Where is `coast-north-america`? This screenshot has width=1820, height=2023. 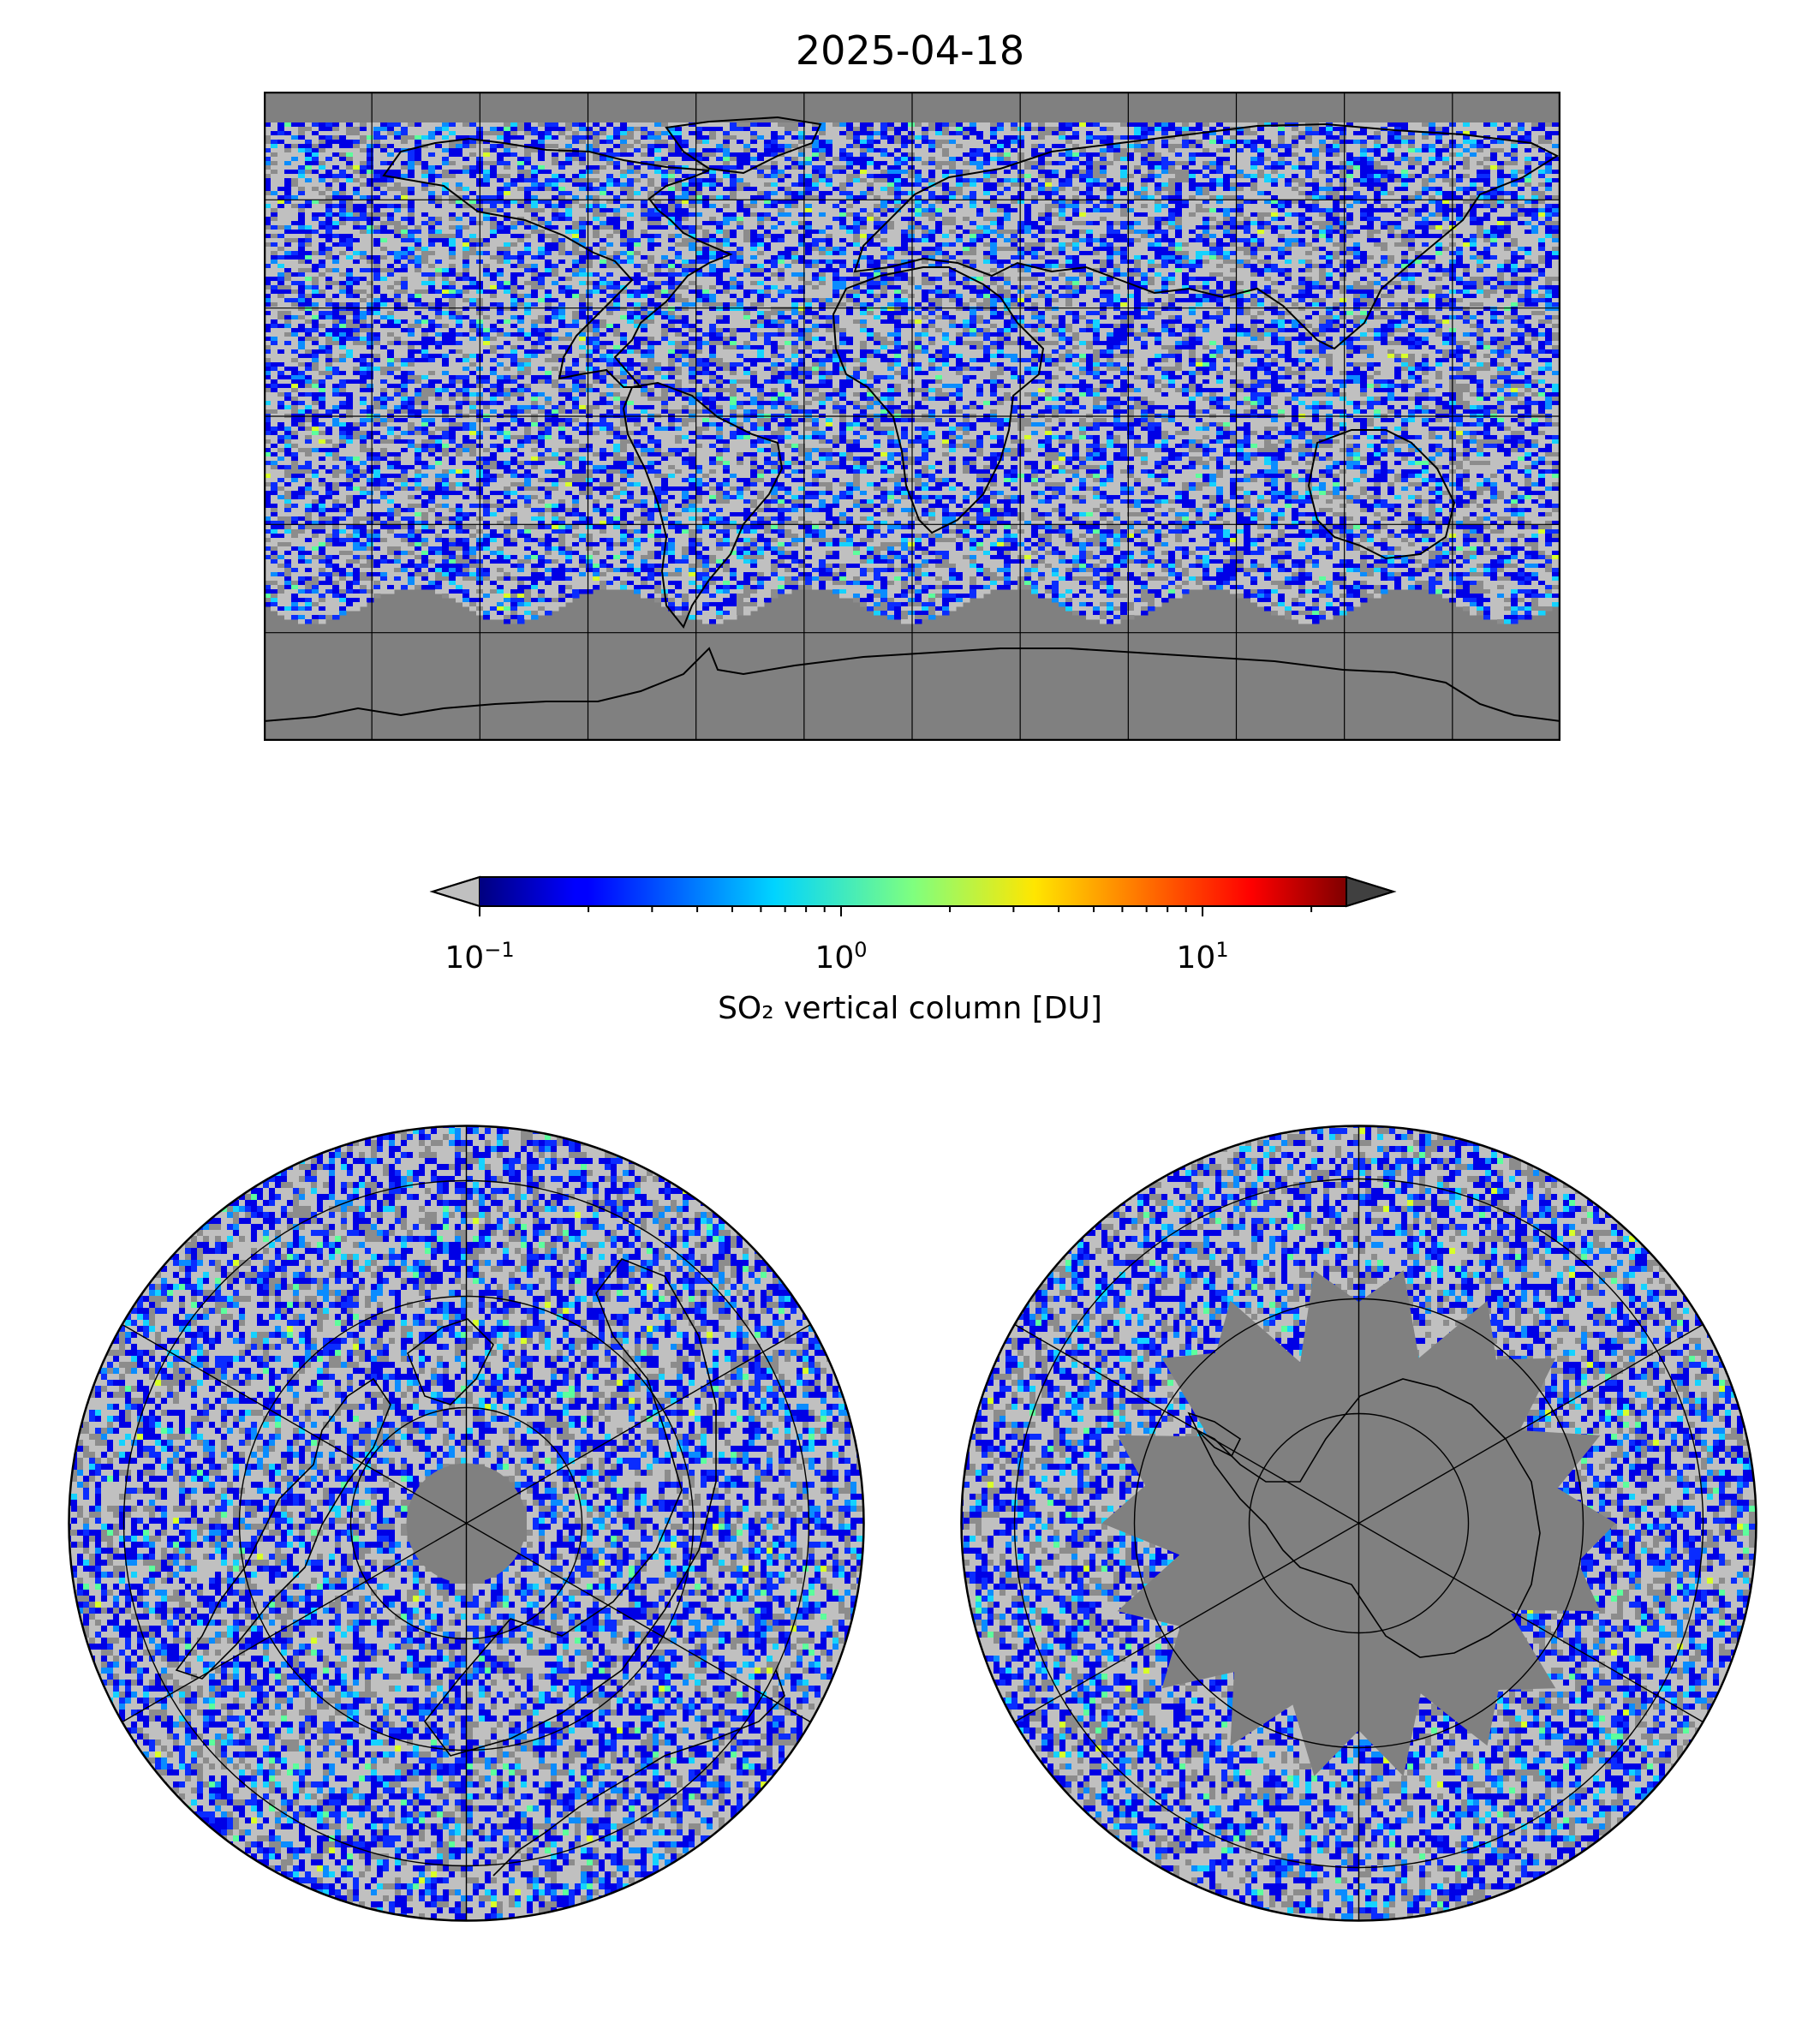 coast-north-america is located at coordinates (557, 262).